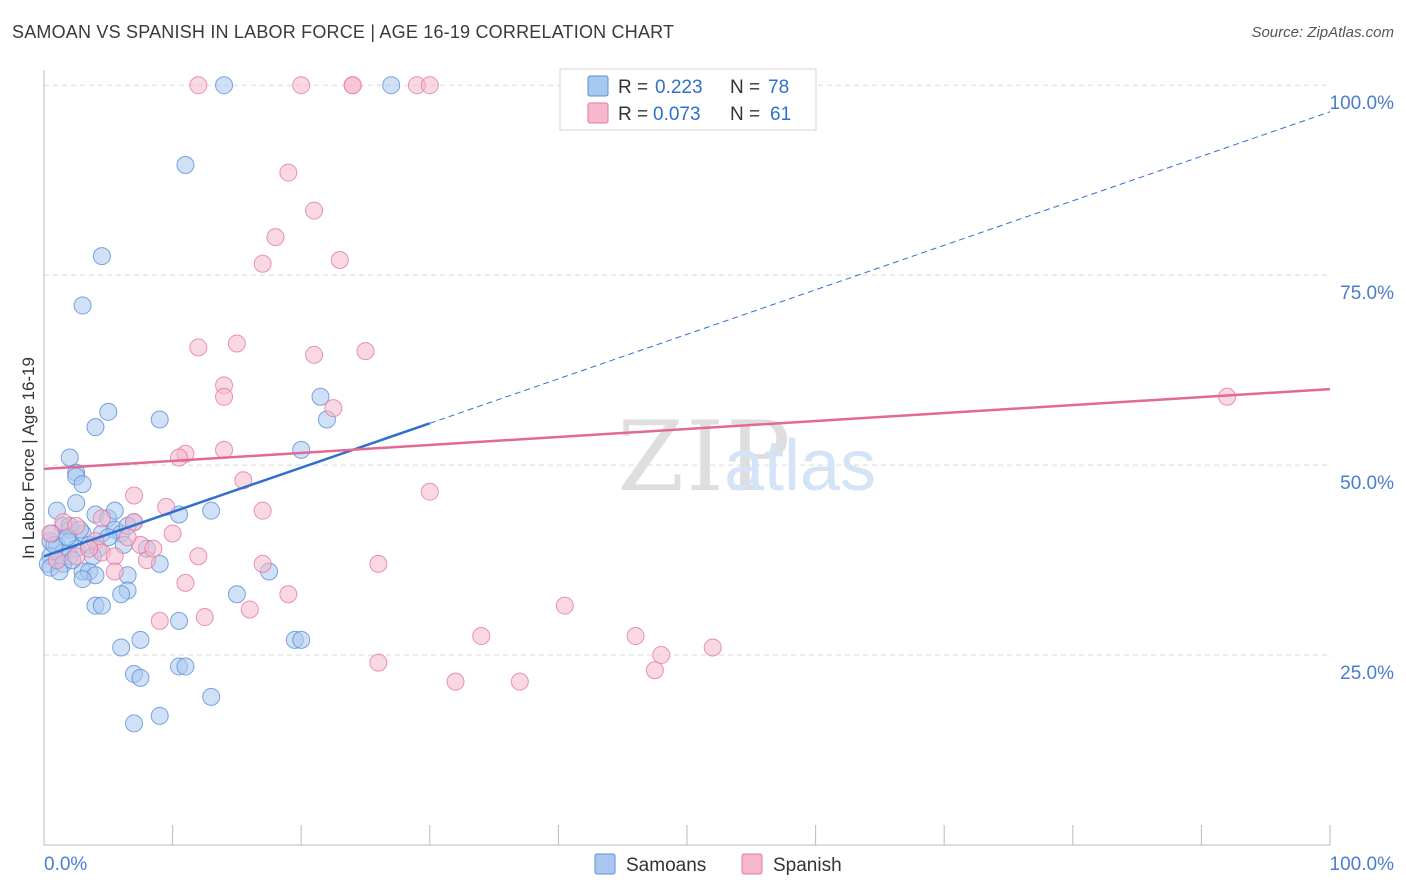 This screenshot has height=892, width=1406. What do you see at coordinates (1322, 32) in the screenshot?
I see `source-label: Source: ZipAtlas.com` at bounding box center [1322, 32].